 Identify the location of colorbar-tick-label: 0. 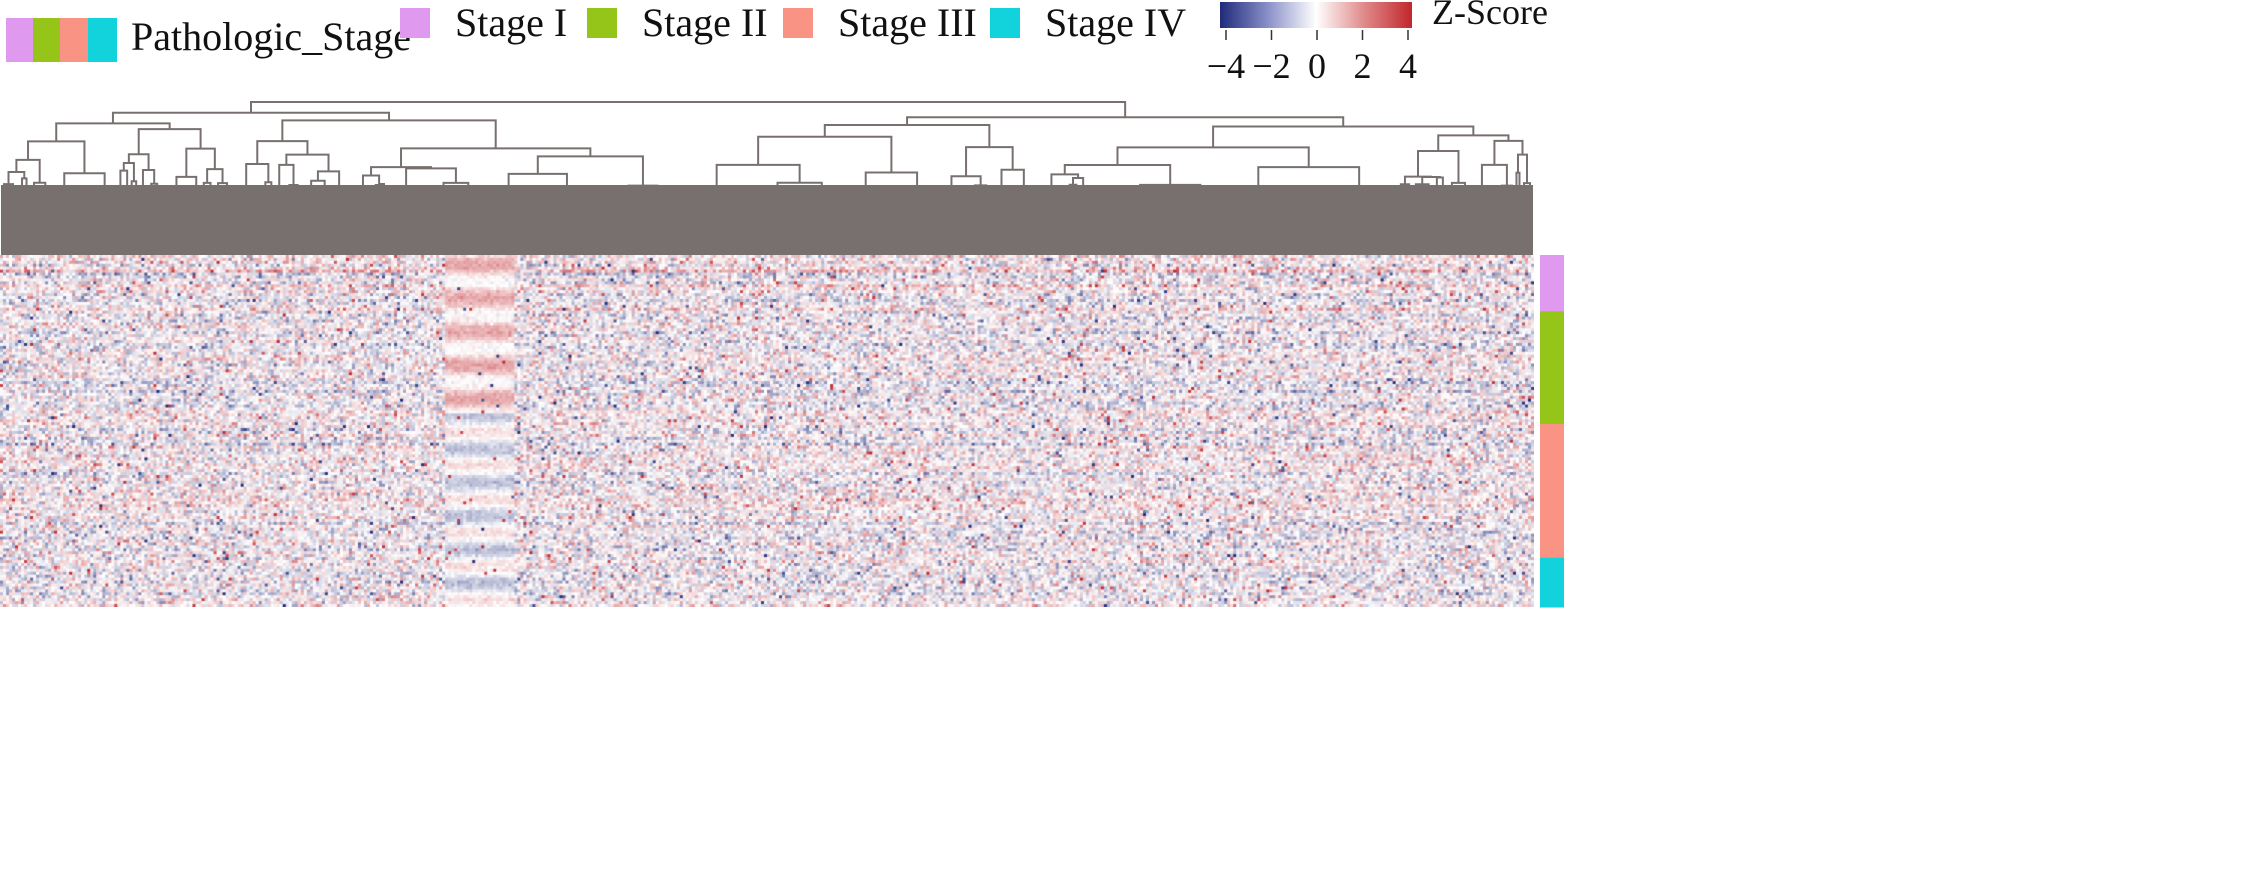
(1317, 66).